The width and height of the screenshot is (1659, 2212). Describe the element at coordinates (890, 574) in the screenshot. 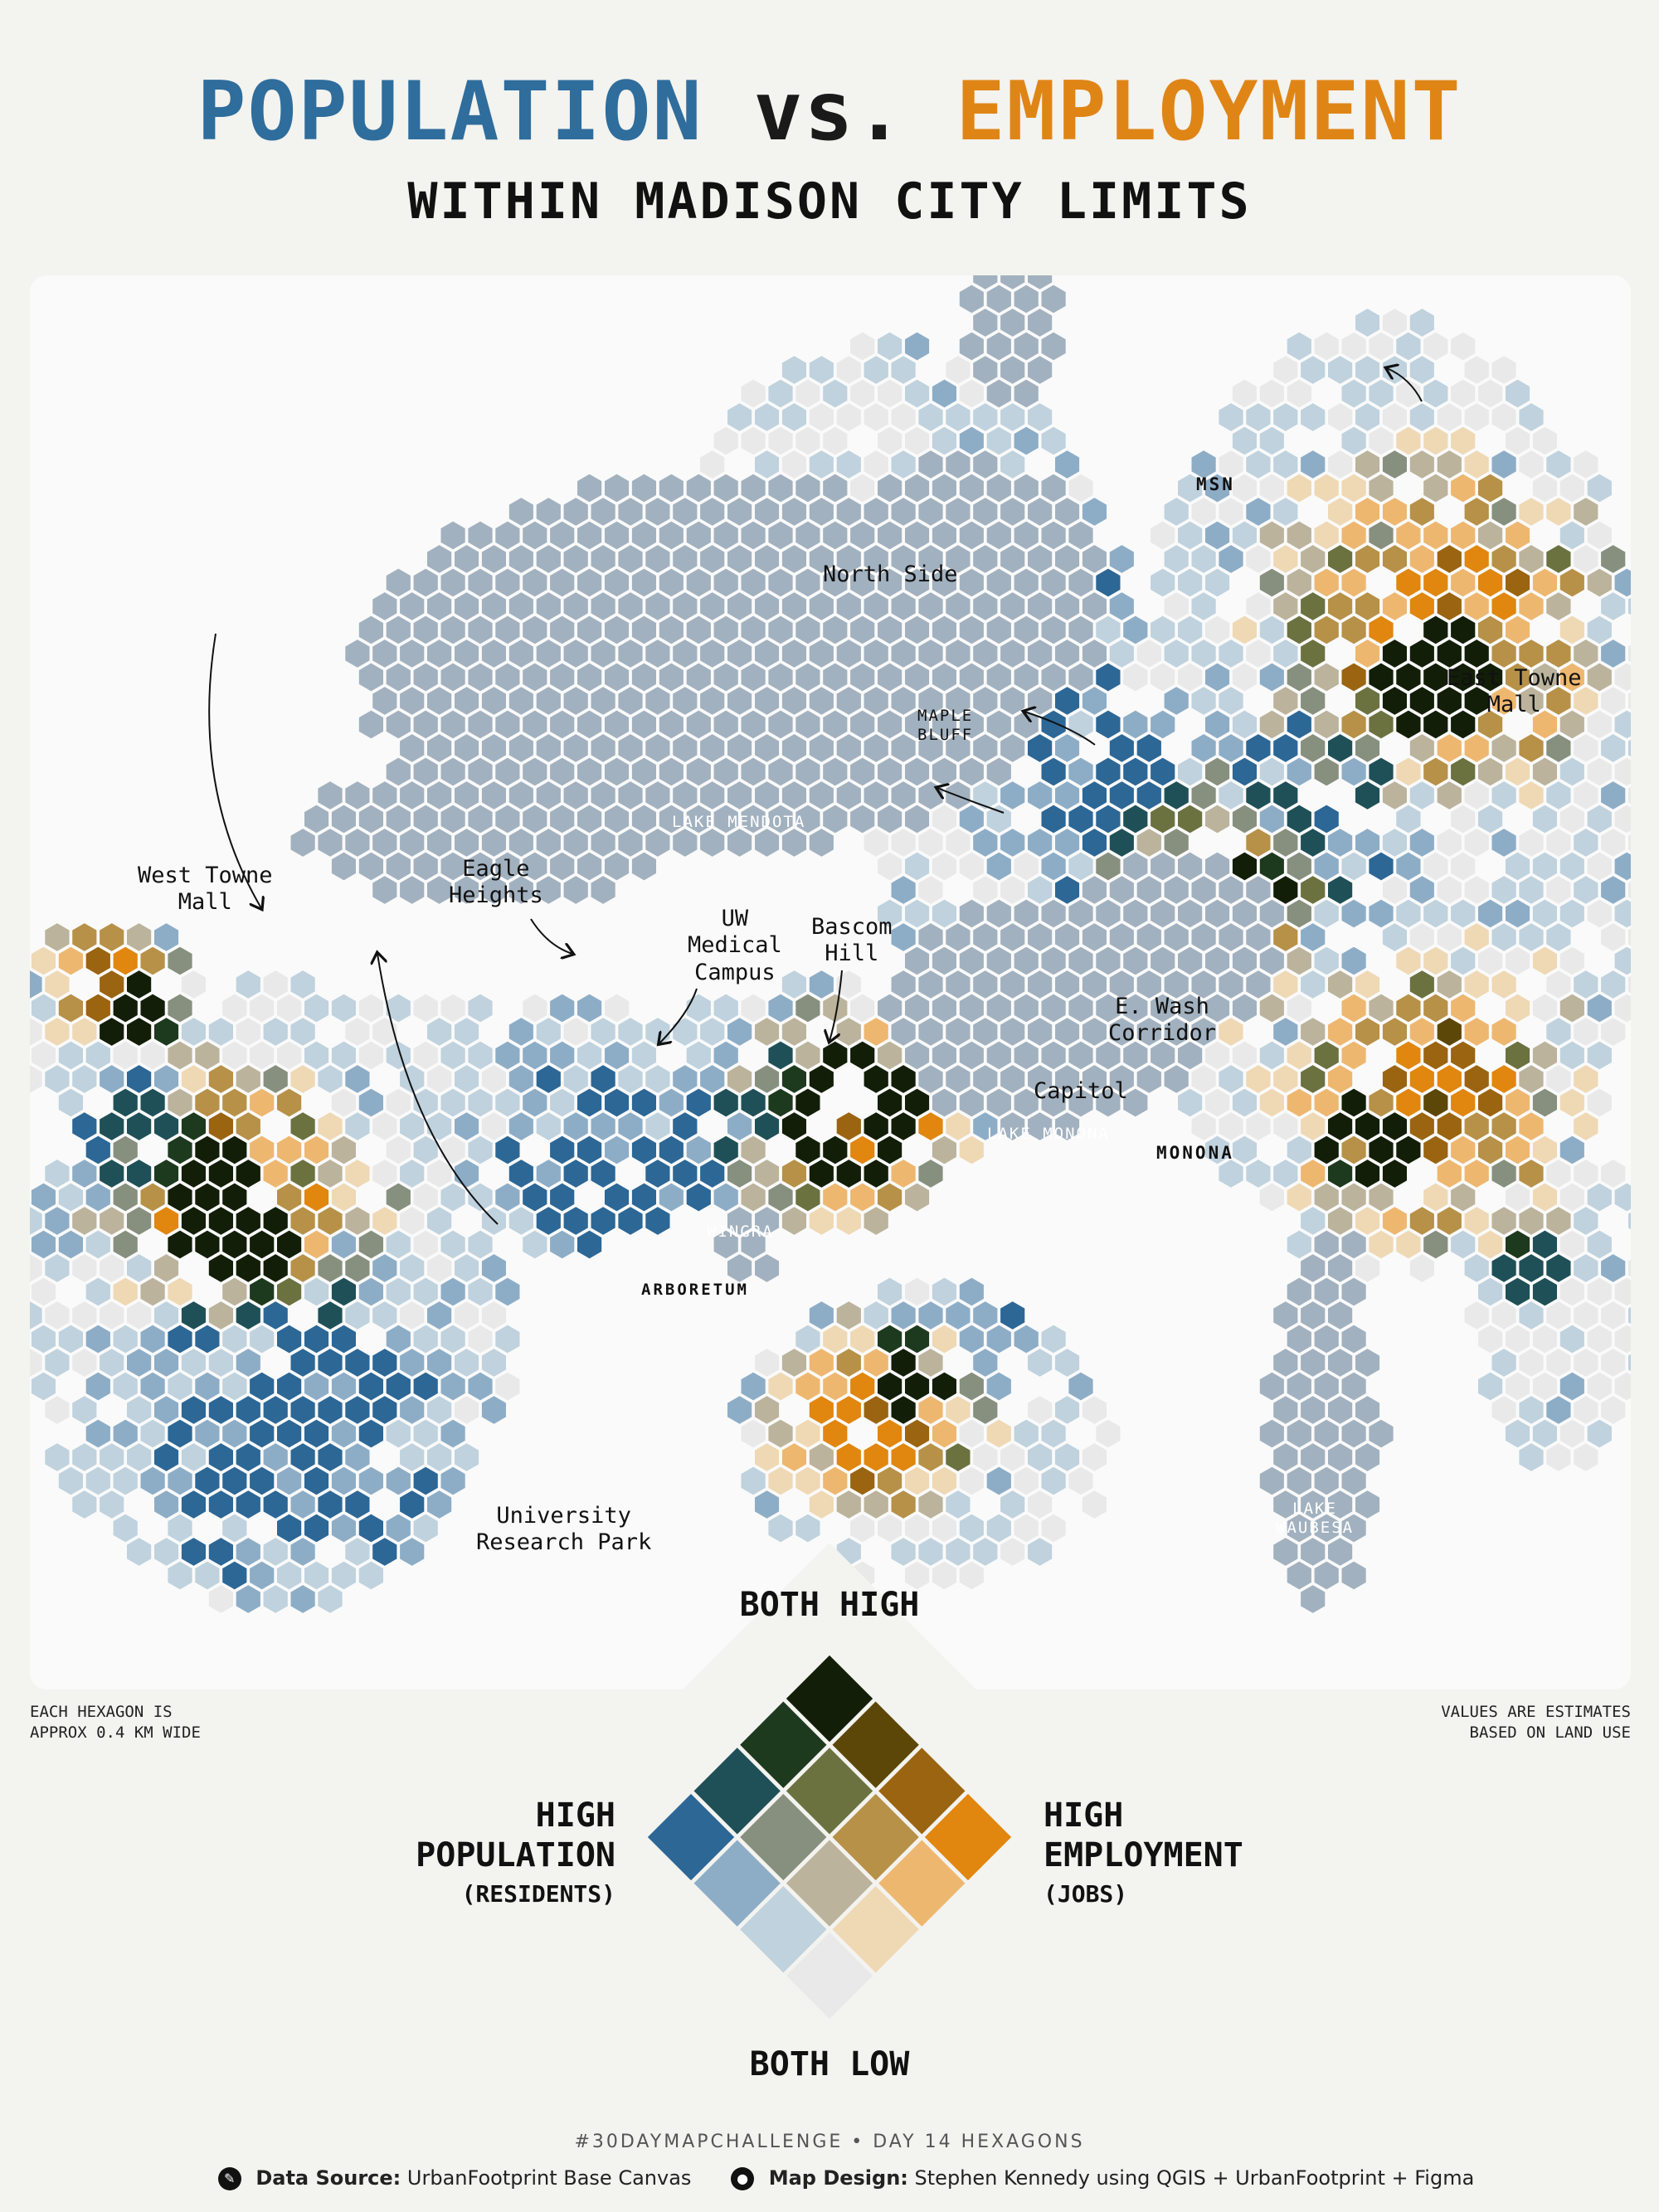

I see `label-north-side: North Side` at that location.